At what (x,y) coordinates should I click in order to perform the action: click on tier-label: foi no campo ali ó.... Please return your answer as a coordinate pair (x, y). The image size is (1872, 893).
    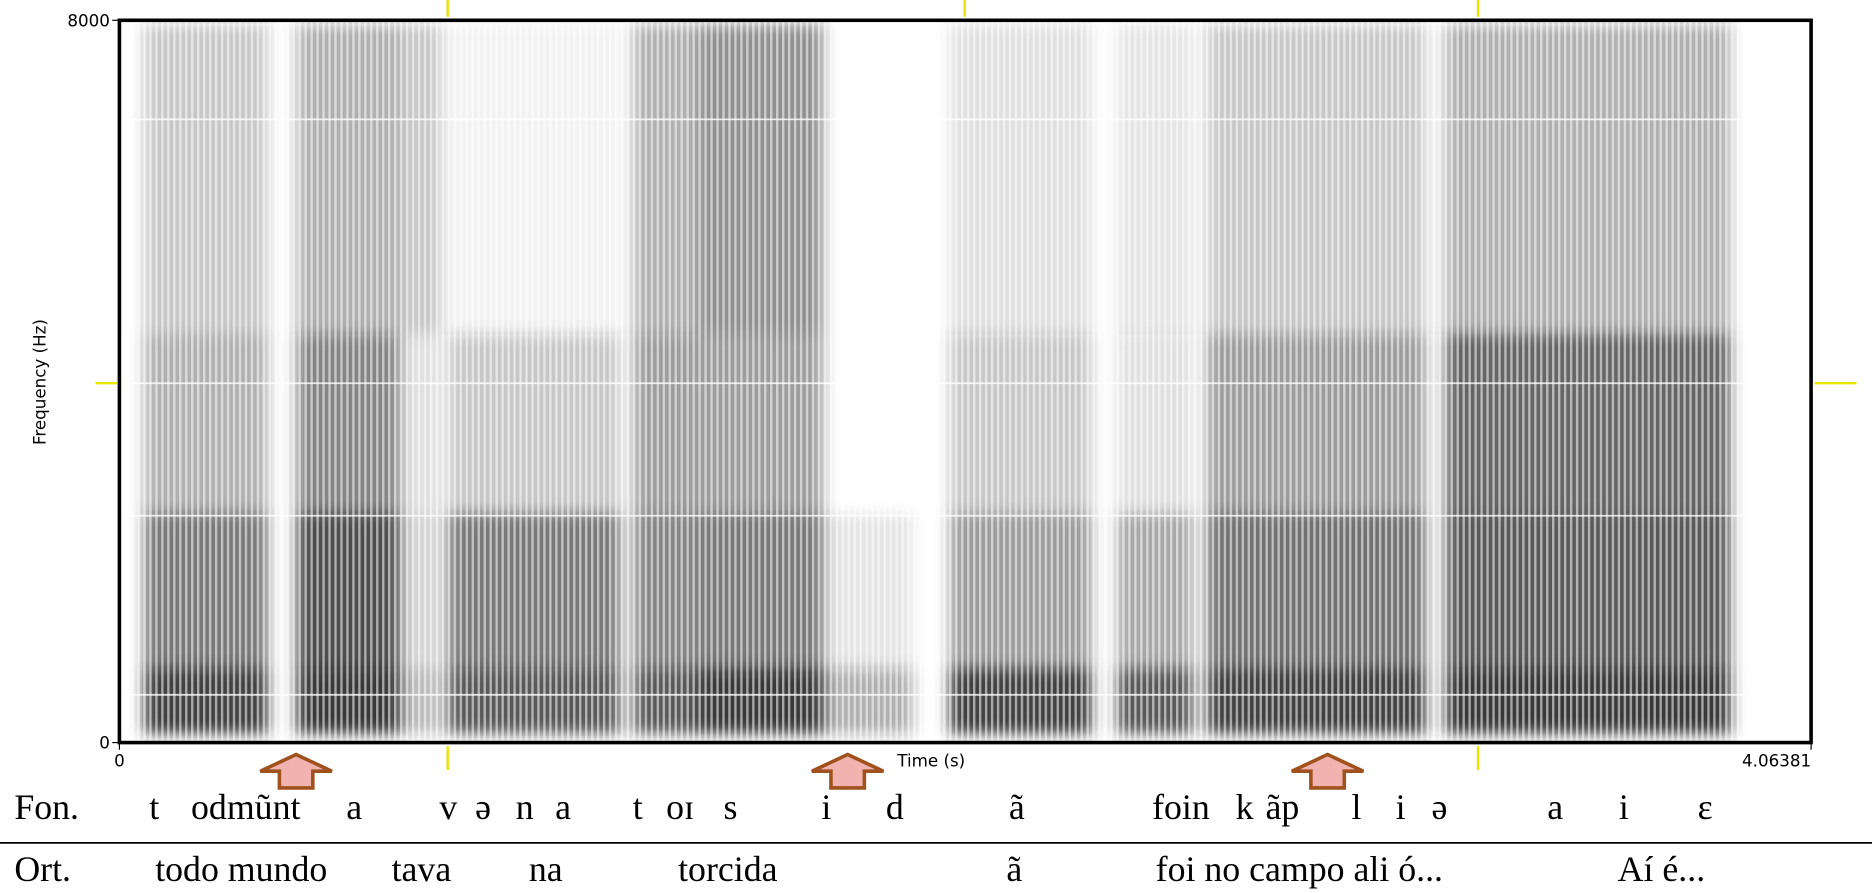
    Looking at the image, I should click on (1299, 869).